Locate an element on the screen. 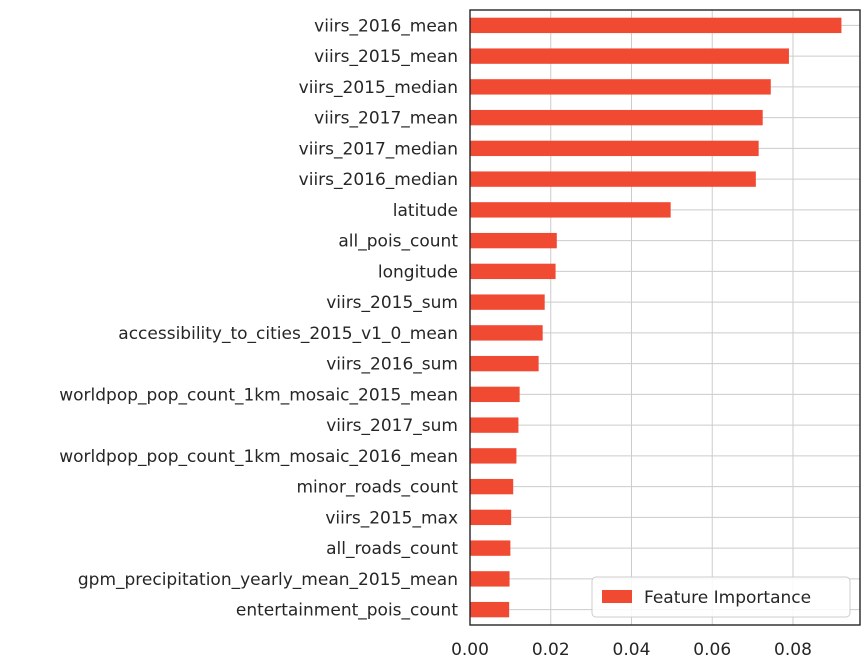 Image resolution: width=868 pixels, height=668 pixels. category-label: viirs_2015_max is located at coordinates (391, 518).